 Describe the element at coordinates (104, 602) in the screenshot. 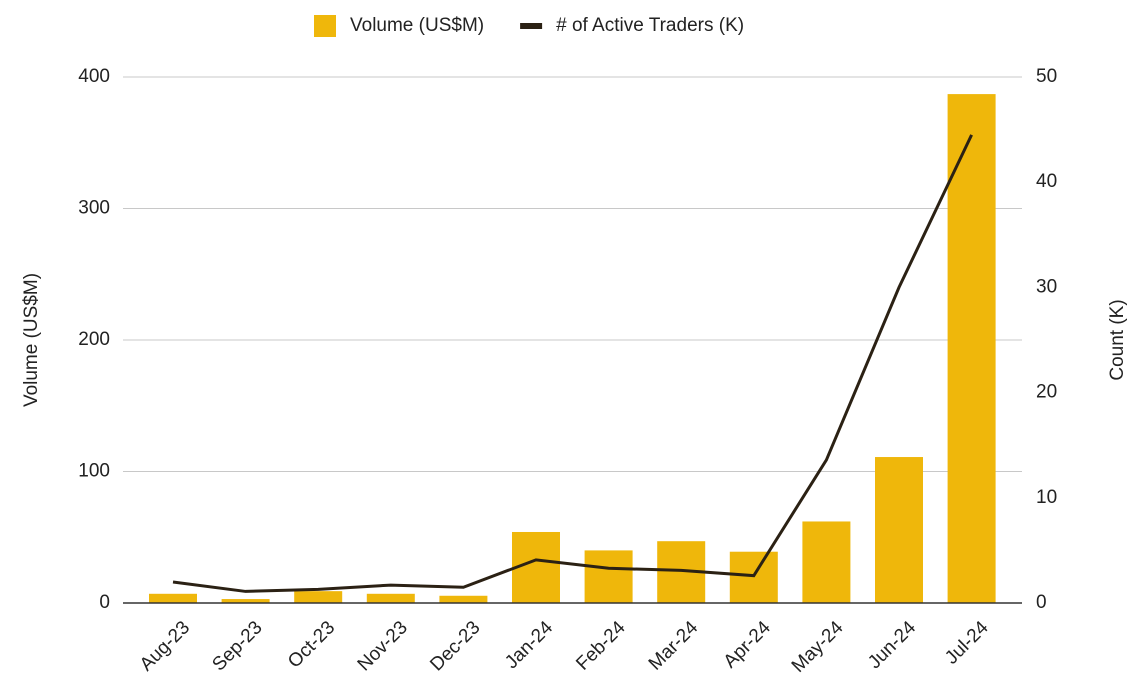

I see `y-tick-label: 0` at that location.